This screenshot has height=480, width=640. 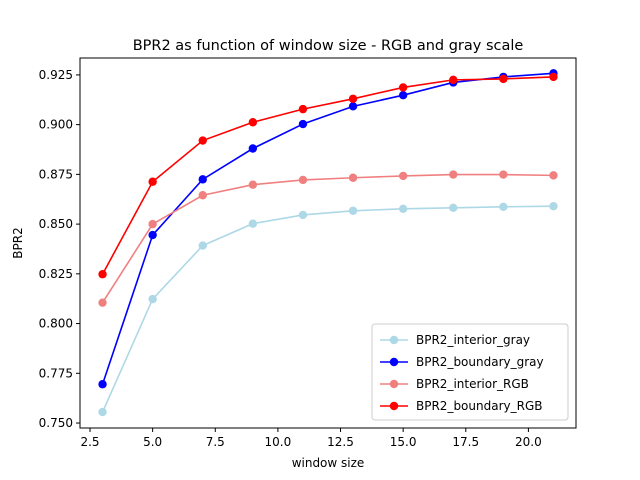 What do you see at coordinates (403, 442) in the screenshot?
I see `x-tick-label: 15.0` at bounding box center [403, 442].